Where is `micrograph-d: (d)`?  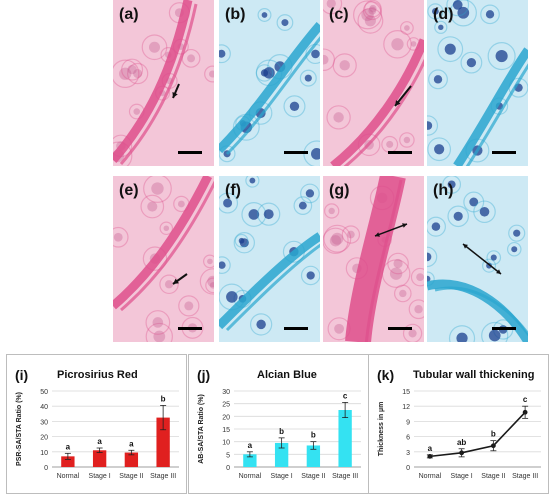
micrograph-d: (d) is located at coordinates (477, 83).